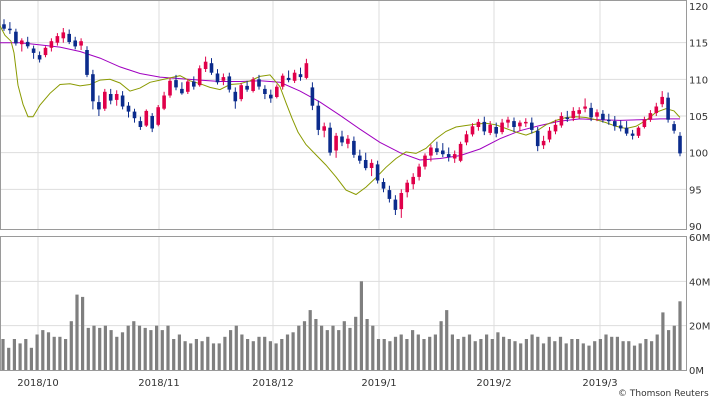 This screenshot has height=400, width=710. I want to click on month-tick-label: 2018/12, so click(273, 383).